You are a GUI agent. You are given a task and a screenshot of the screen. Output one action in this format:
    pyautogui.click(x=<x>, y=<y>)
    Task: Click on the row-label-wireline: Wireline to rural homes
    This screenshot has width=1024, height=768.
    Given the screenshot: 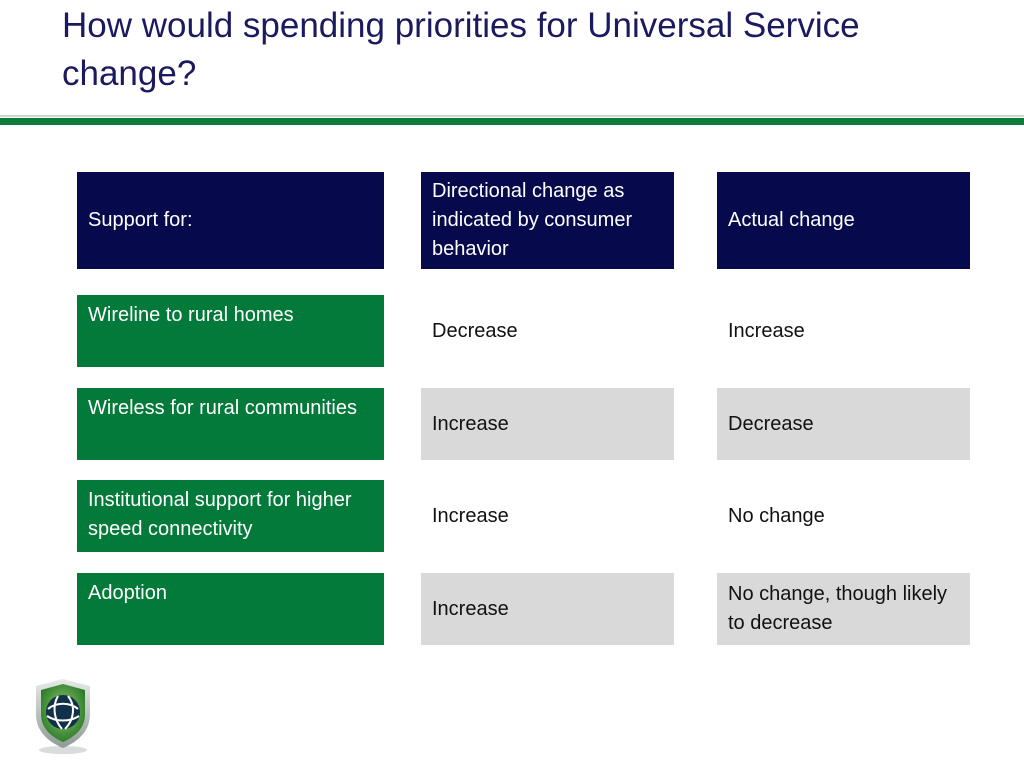 What is the action you would take?
    pyautogui.click(x=230, y=331)
    